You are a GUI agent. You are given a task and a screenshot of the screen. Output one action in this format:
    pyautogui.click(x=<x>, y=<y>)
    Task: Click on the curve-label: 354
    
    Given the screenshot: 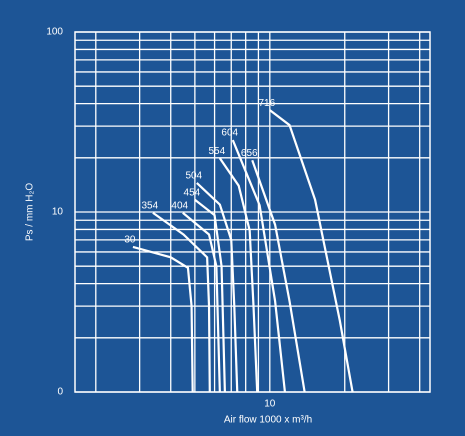 What is the action you would take?
    pyautogui.click(x=150, y=205)
    